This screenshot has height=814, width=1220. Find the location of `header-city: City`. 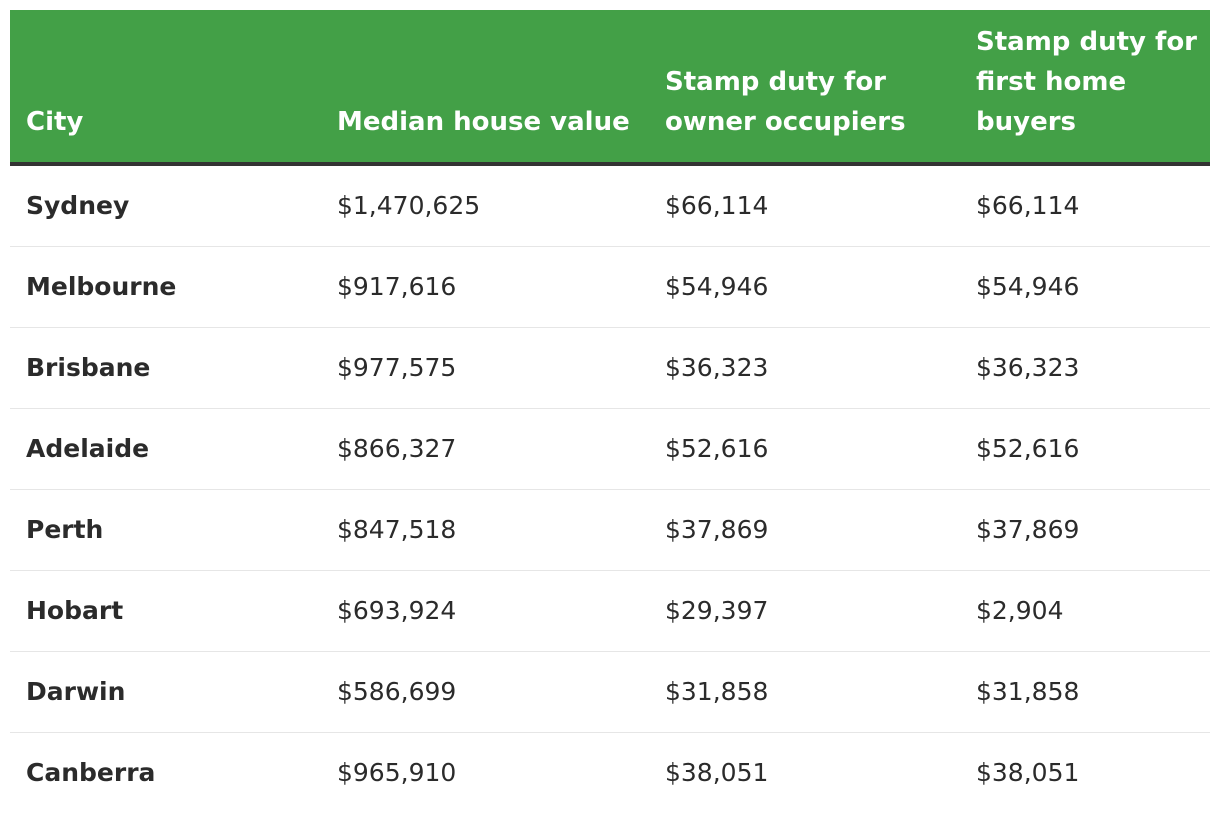

header-city: City is located at coordinates (55, 122).